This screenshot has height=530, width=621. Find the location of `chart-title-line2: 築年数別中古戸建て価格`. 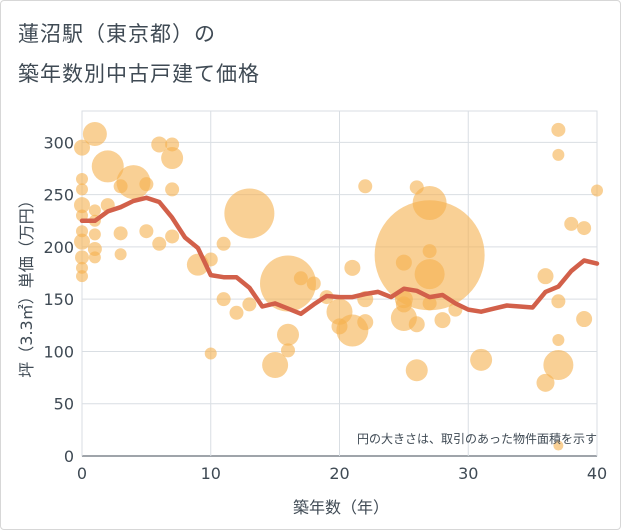

chart-title-line2: 築年数別中古戸建て価格 is located at coordinates (139, 74).